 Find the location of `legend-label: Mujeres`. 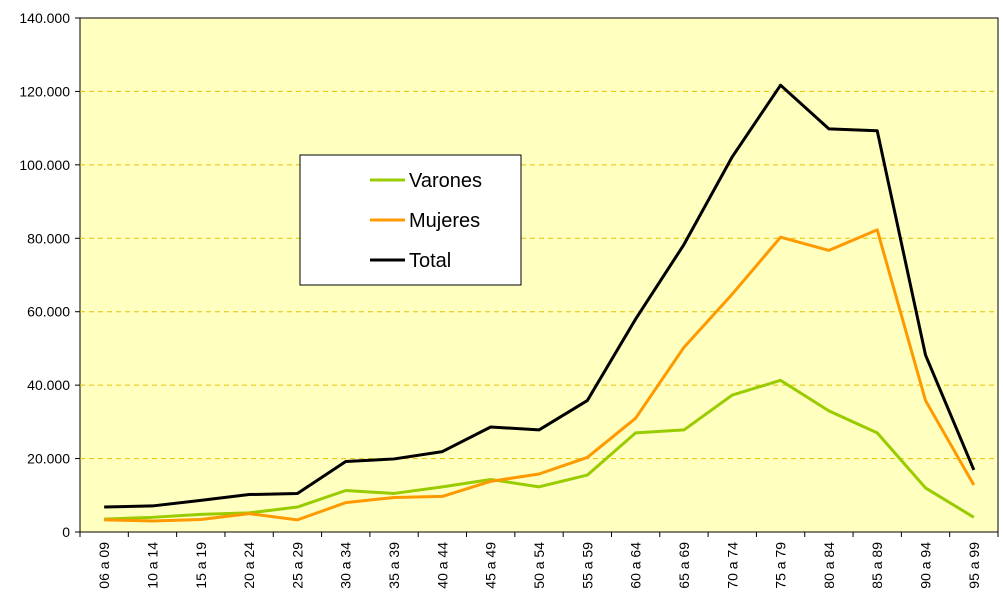

legend-label: Mujeres is located at coordinates (444, 221).